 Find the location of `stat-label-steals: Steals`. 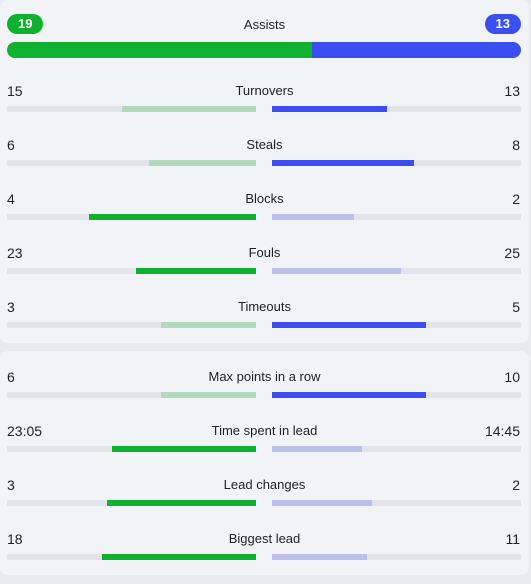

stat-label-steals: Steals is located at coordinates (264, 144).